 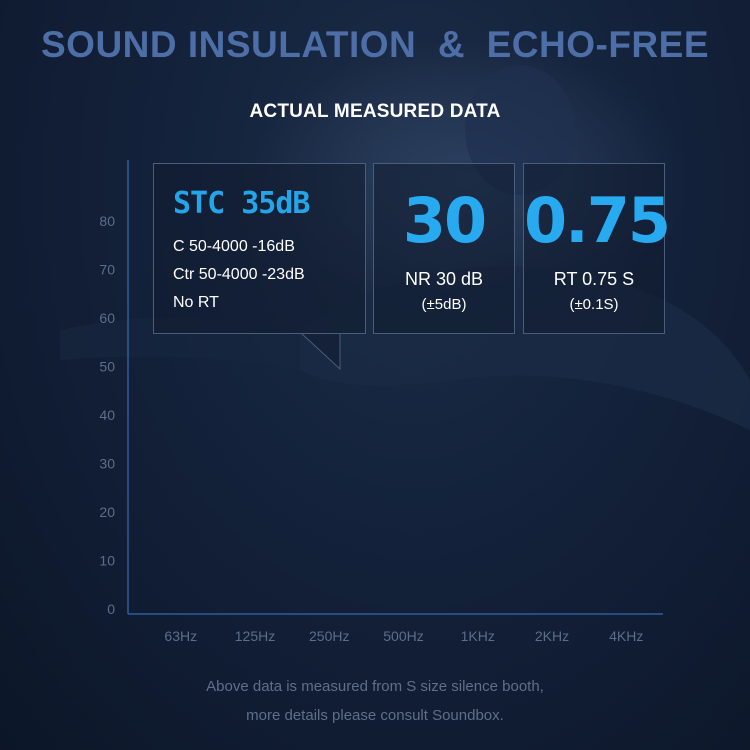 I want to click on y-tick-labels: 0 10 20 30 40 50 60 70 80, so click(x=107, y=415).